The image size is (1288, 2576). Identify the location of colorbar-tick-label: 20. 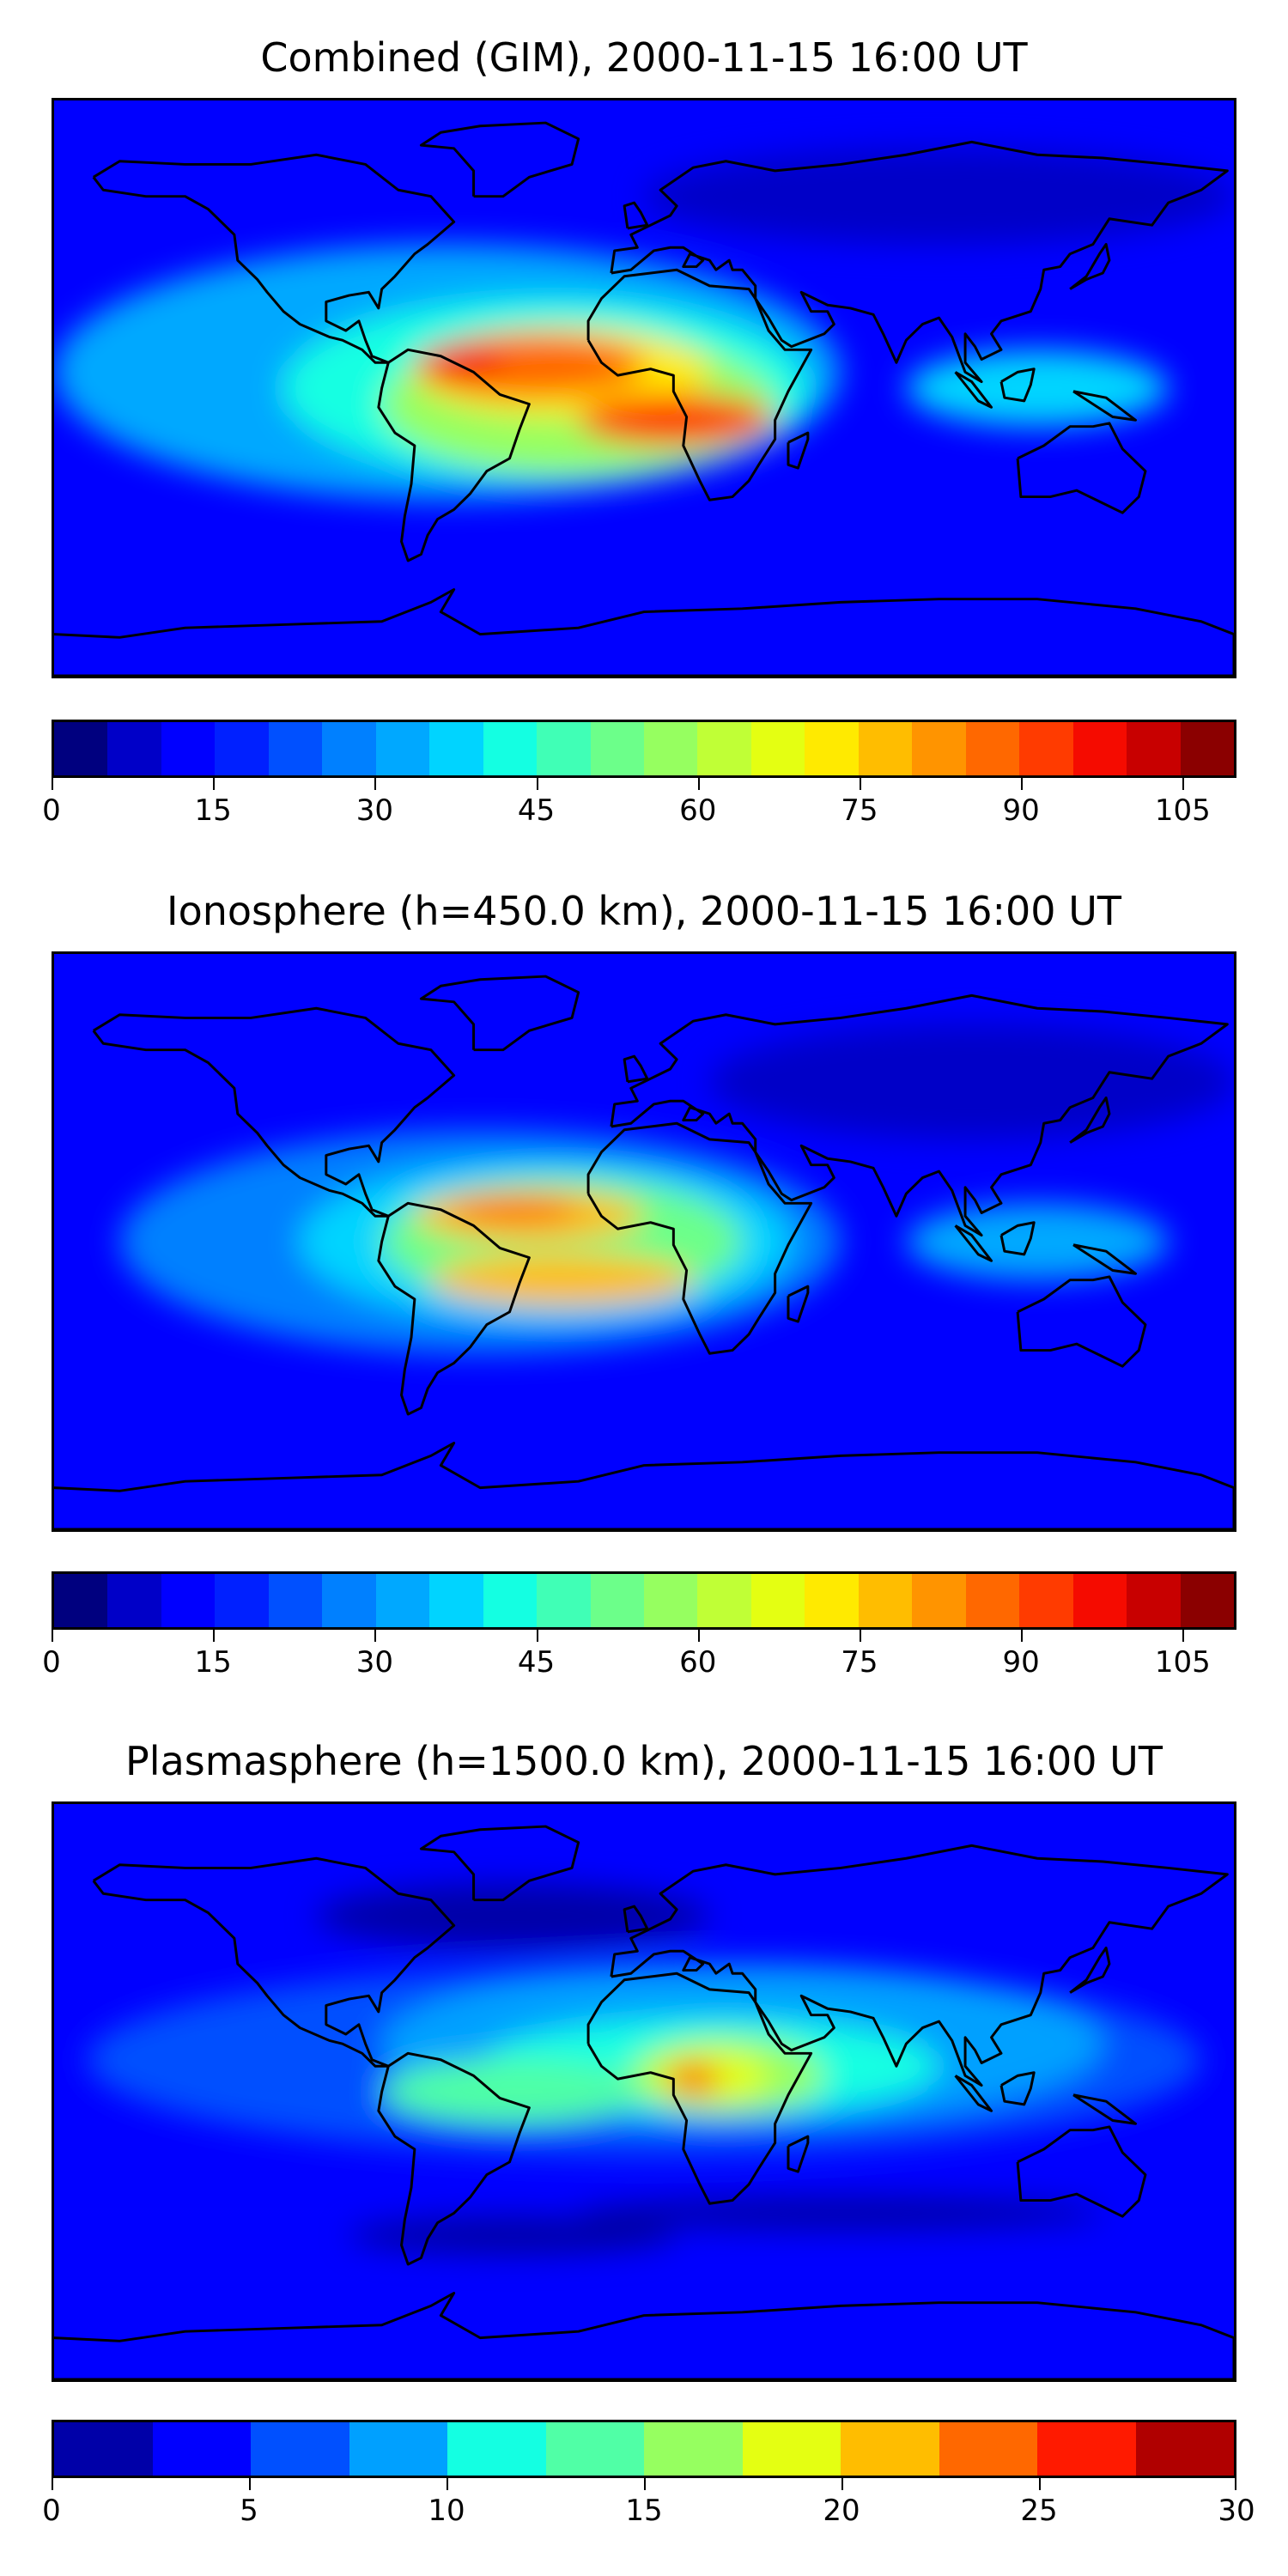
(841, 2511).